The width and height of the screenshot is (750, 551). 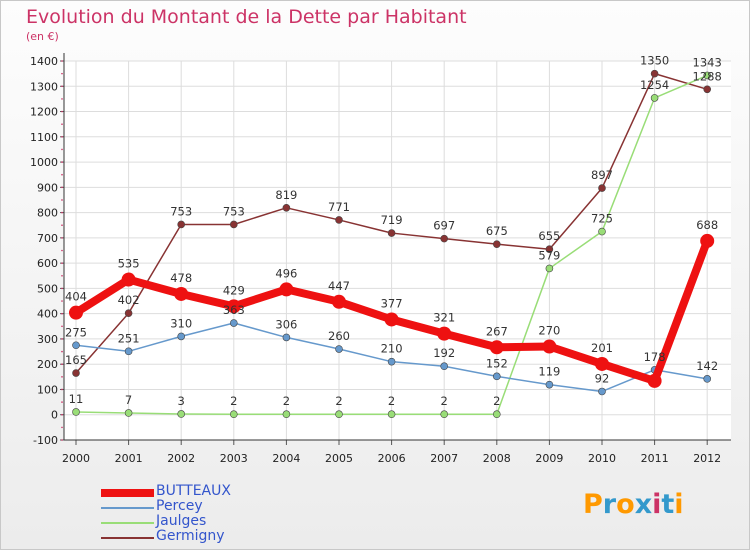 What do you see at coordinates (128, 400) in the screenshot?
I see `data-label: 7` at bounding box center [128, 400].